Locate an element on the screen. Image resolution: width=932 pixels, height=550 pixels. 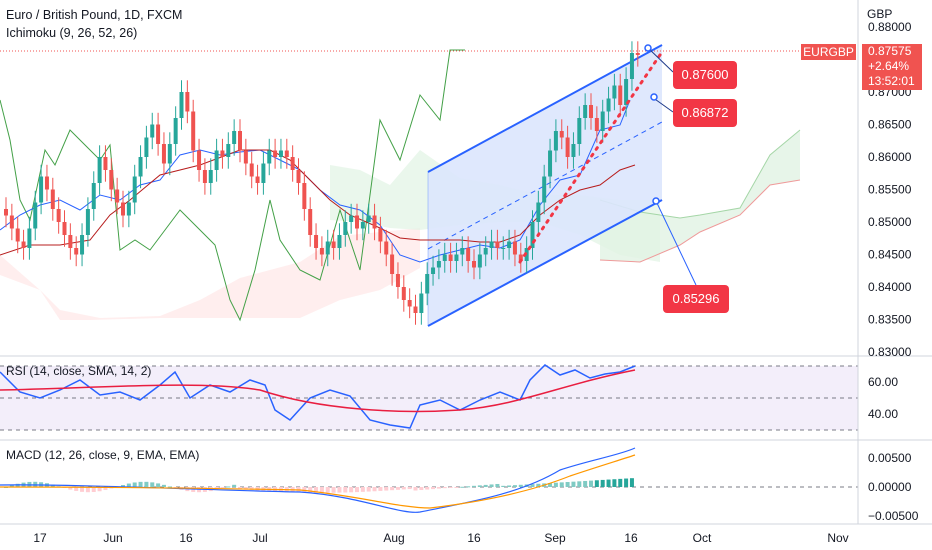
callout-upper-target: 0.87600 is located at coordinates (705, 75).